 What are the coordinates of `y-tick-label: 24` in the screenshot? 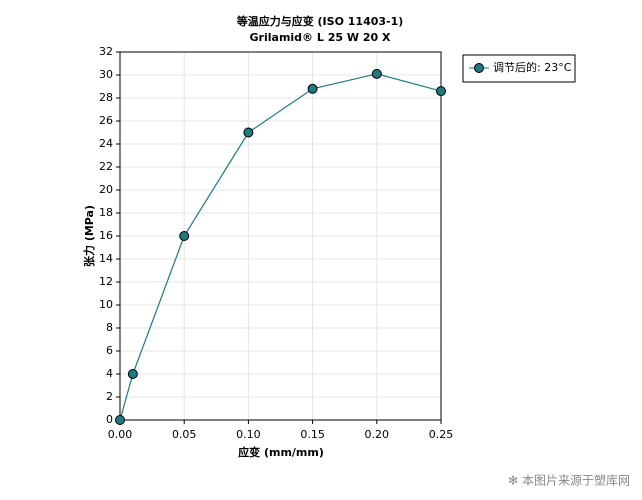 It's located at (106, 143).